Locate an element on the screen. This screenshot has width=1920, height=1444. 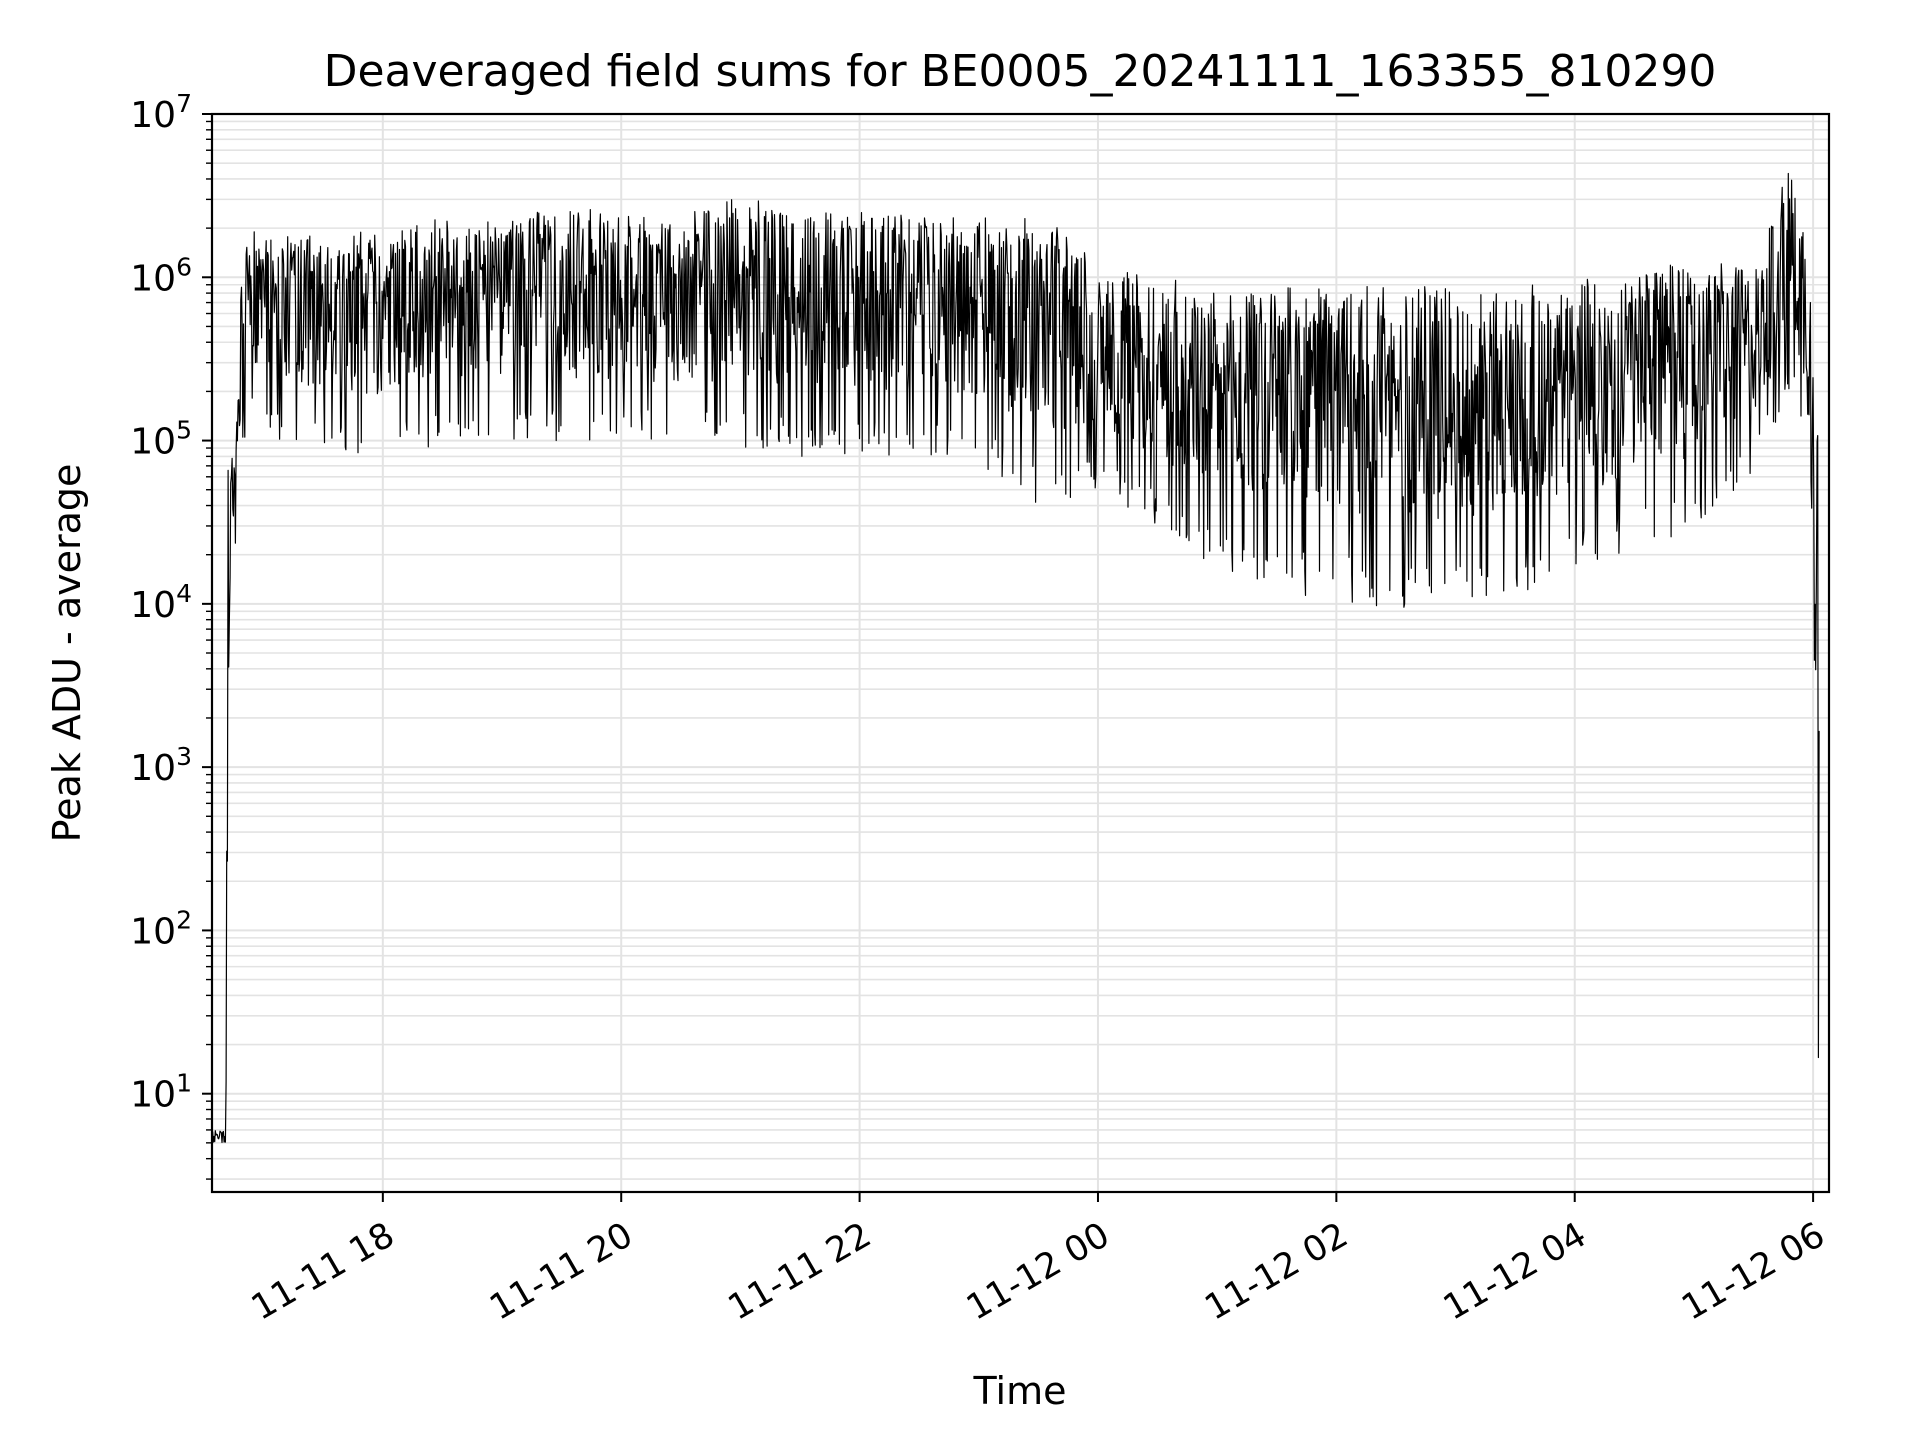
x-tick-label: 11-11 20 is located at coordinates (561, 1271).